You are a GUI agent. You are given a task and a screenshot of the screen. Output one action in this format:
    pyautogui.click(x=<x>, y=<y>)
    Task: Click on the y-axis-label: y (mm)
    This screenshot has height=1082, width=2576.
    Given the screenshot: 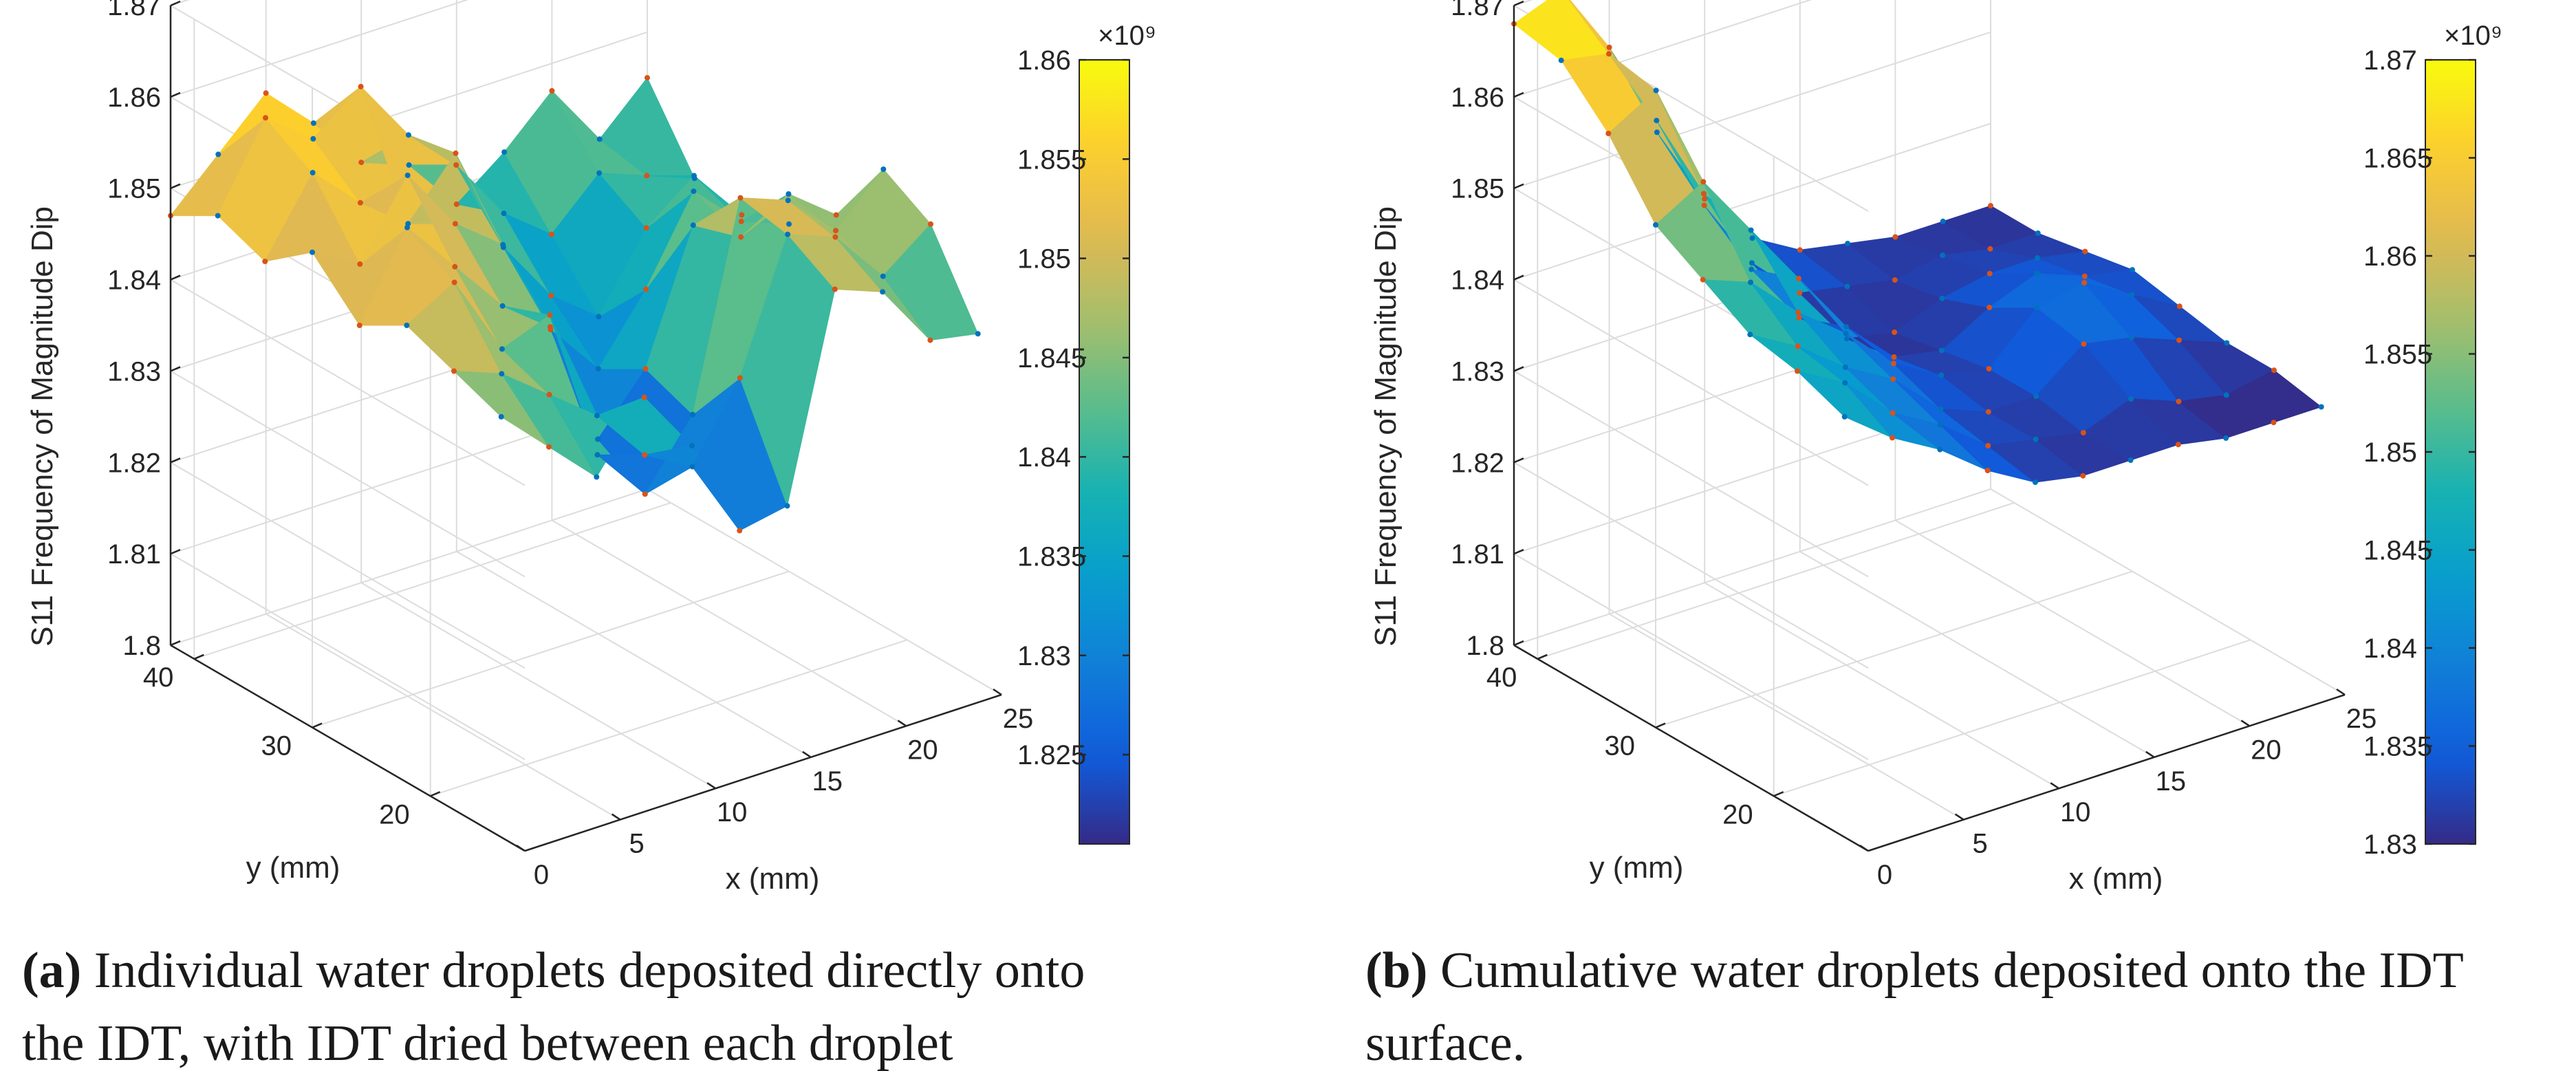 What is the action you would take?
    pyautogui.click(x=1637, y=868)
    